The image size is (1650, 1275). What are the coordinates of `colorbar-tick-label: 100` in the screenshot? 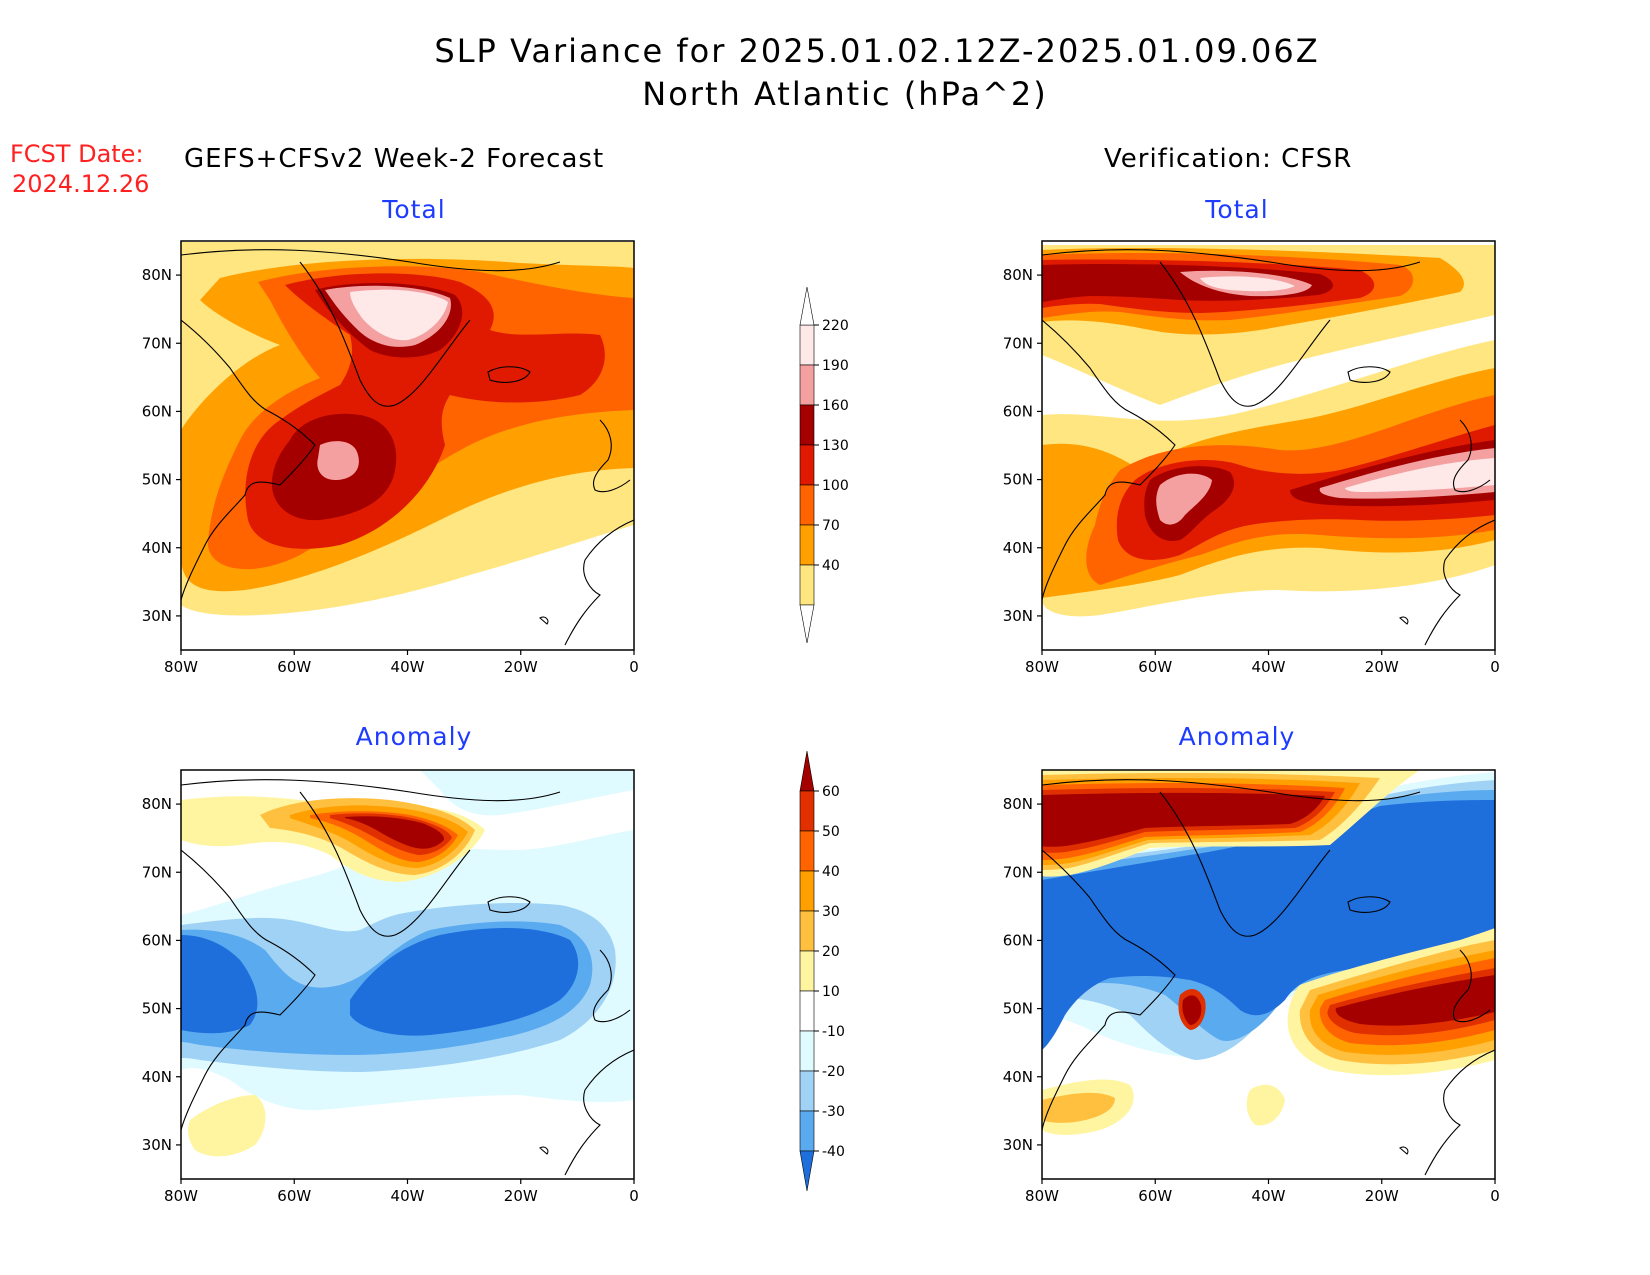 It's located at (835, 486).